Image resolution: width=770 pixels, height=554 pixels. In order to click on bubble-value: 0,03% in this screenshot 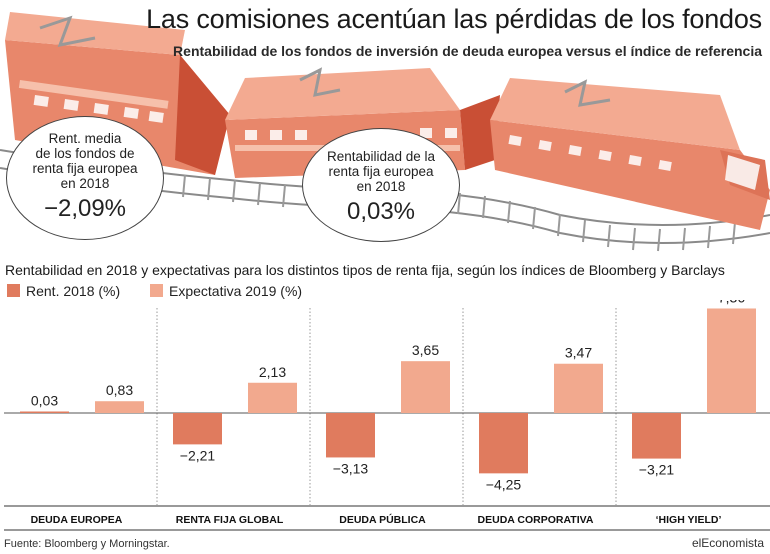, I will do `click(381, 211)`.